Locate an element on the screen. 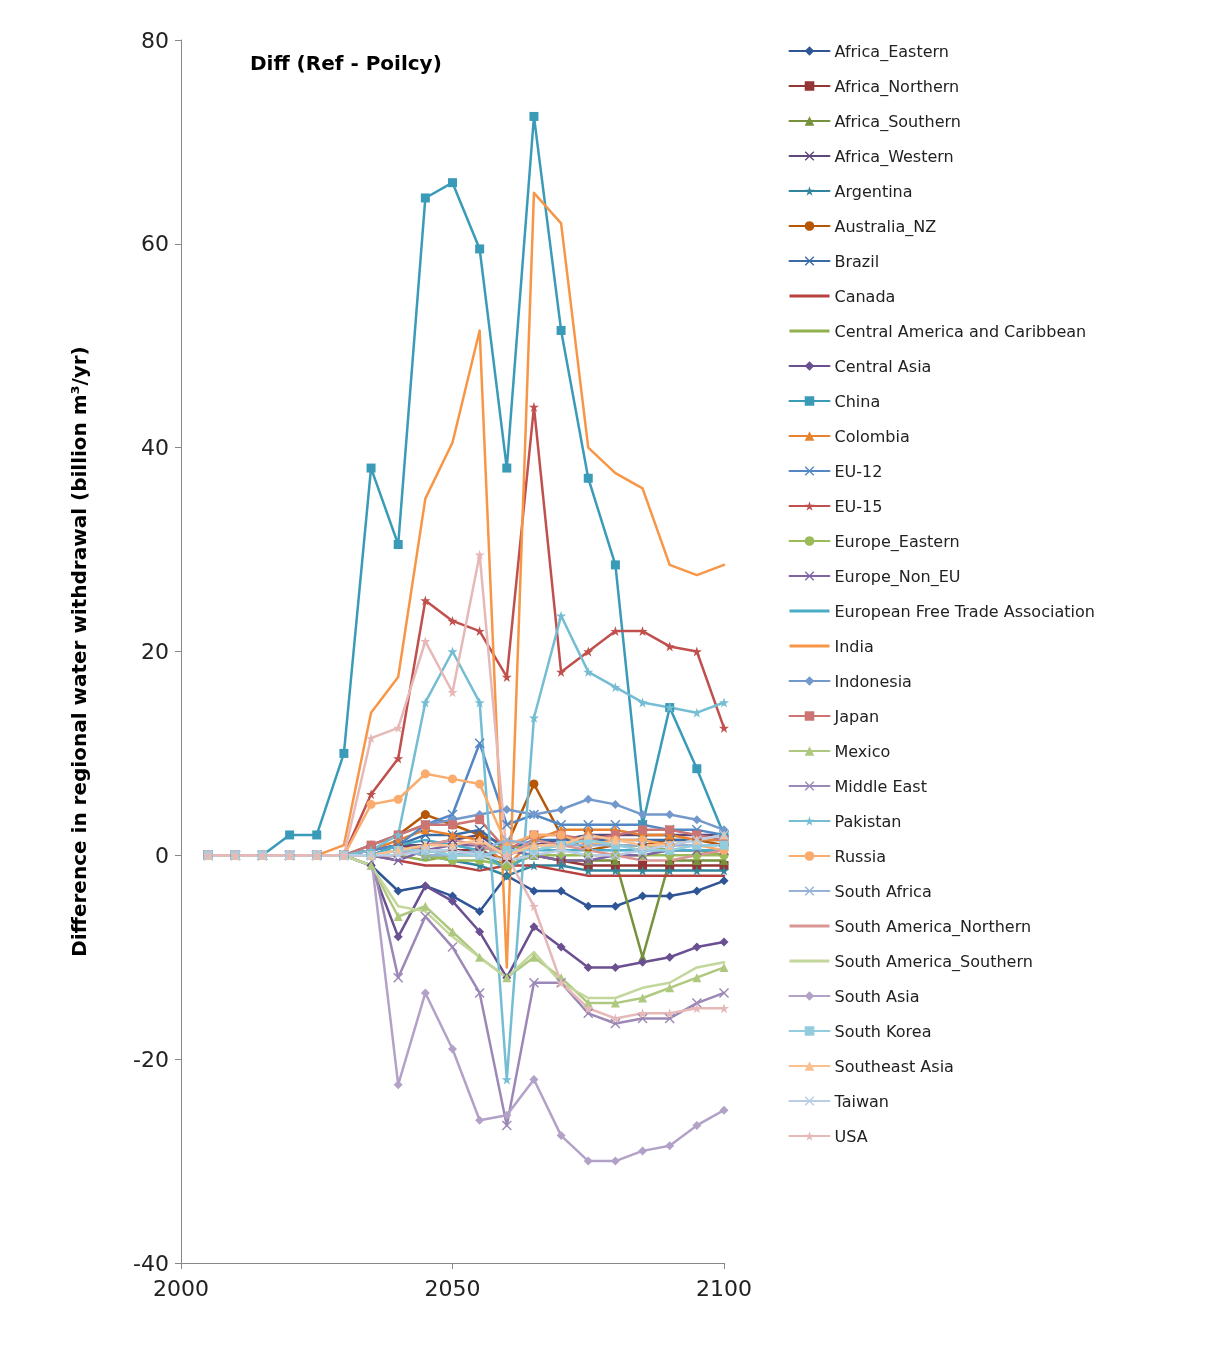 The height and width of the screenshot is (1352, 1229). legend-label: Central America and Caribbean is located at coordinates (960, 331).